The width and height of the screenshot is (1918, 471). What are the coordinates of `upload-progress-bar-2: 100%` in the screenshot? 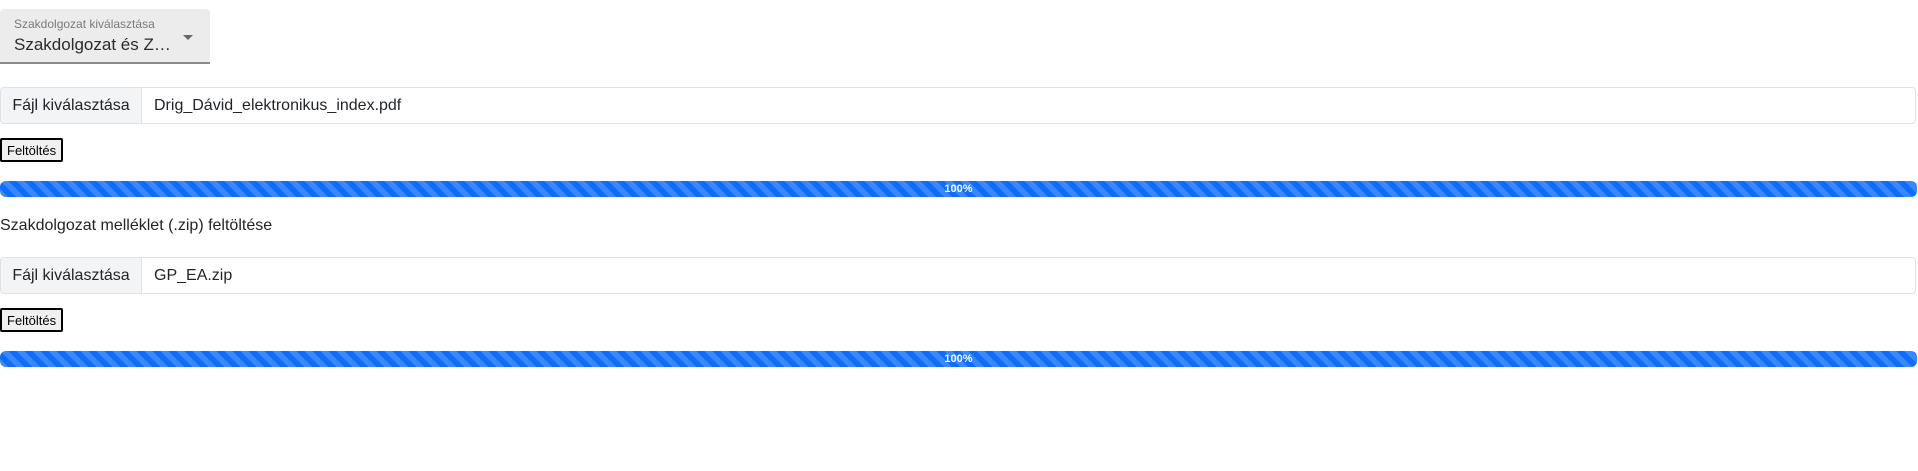 It's located at (958, 359).